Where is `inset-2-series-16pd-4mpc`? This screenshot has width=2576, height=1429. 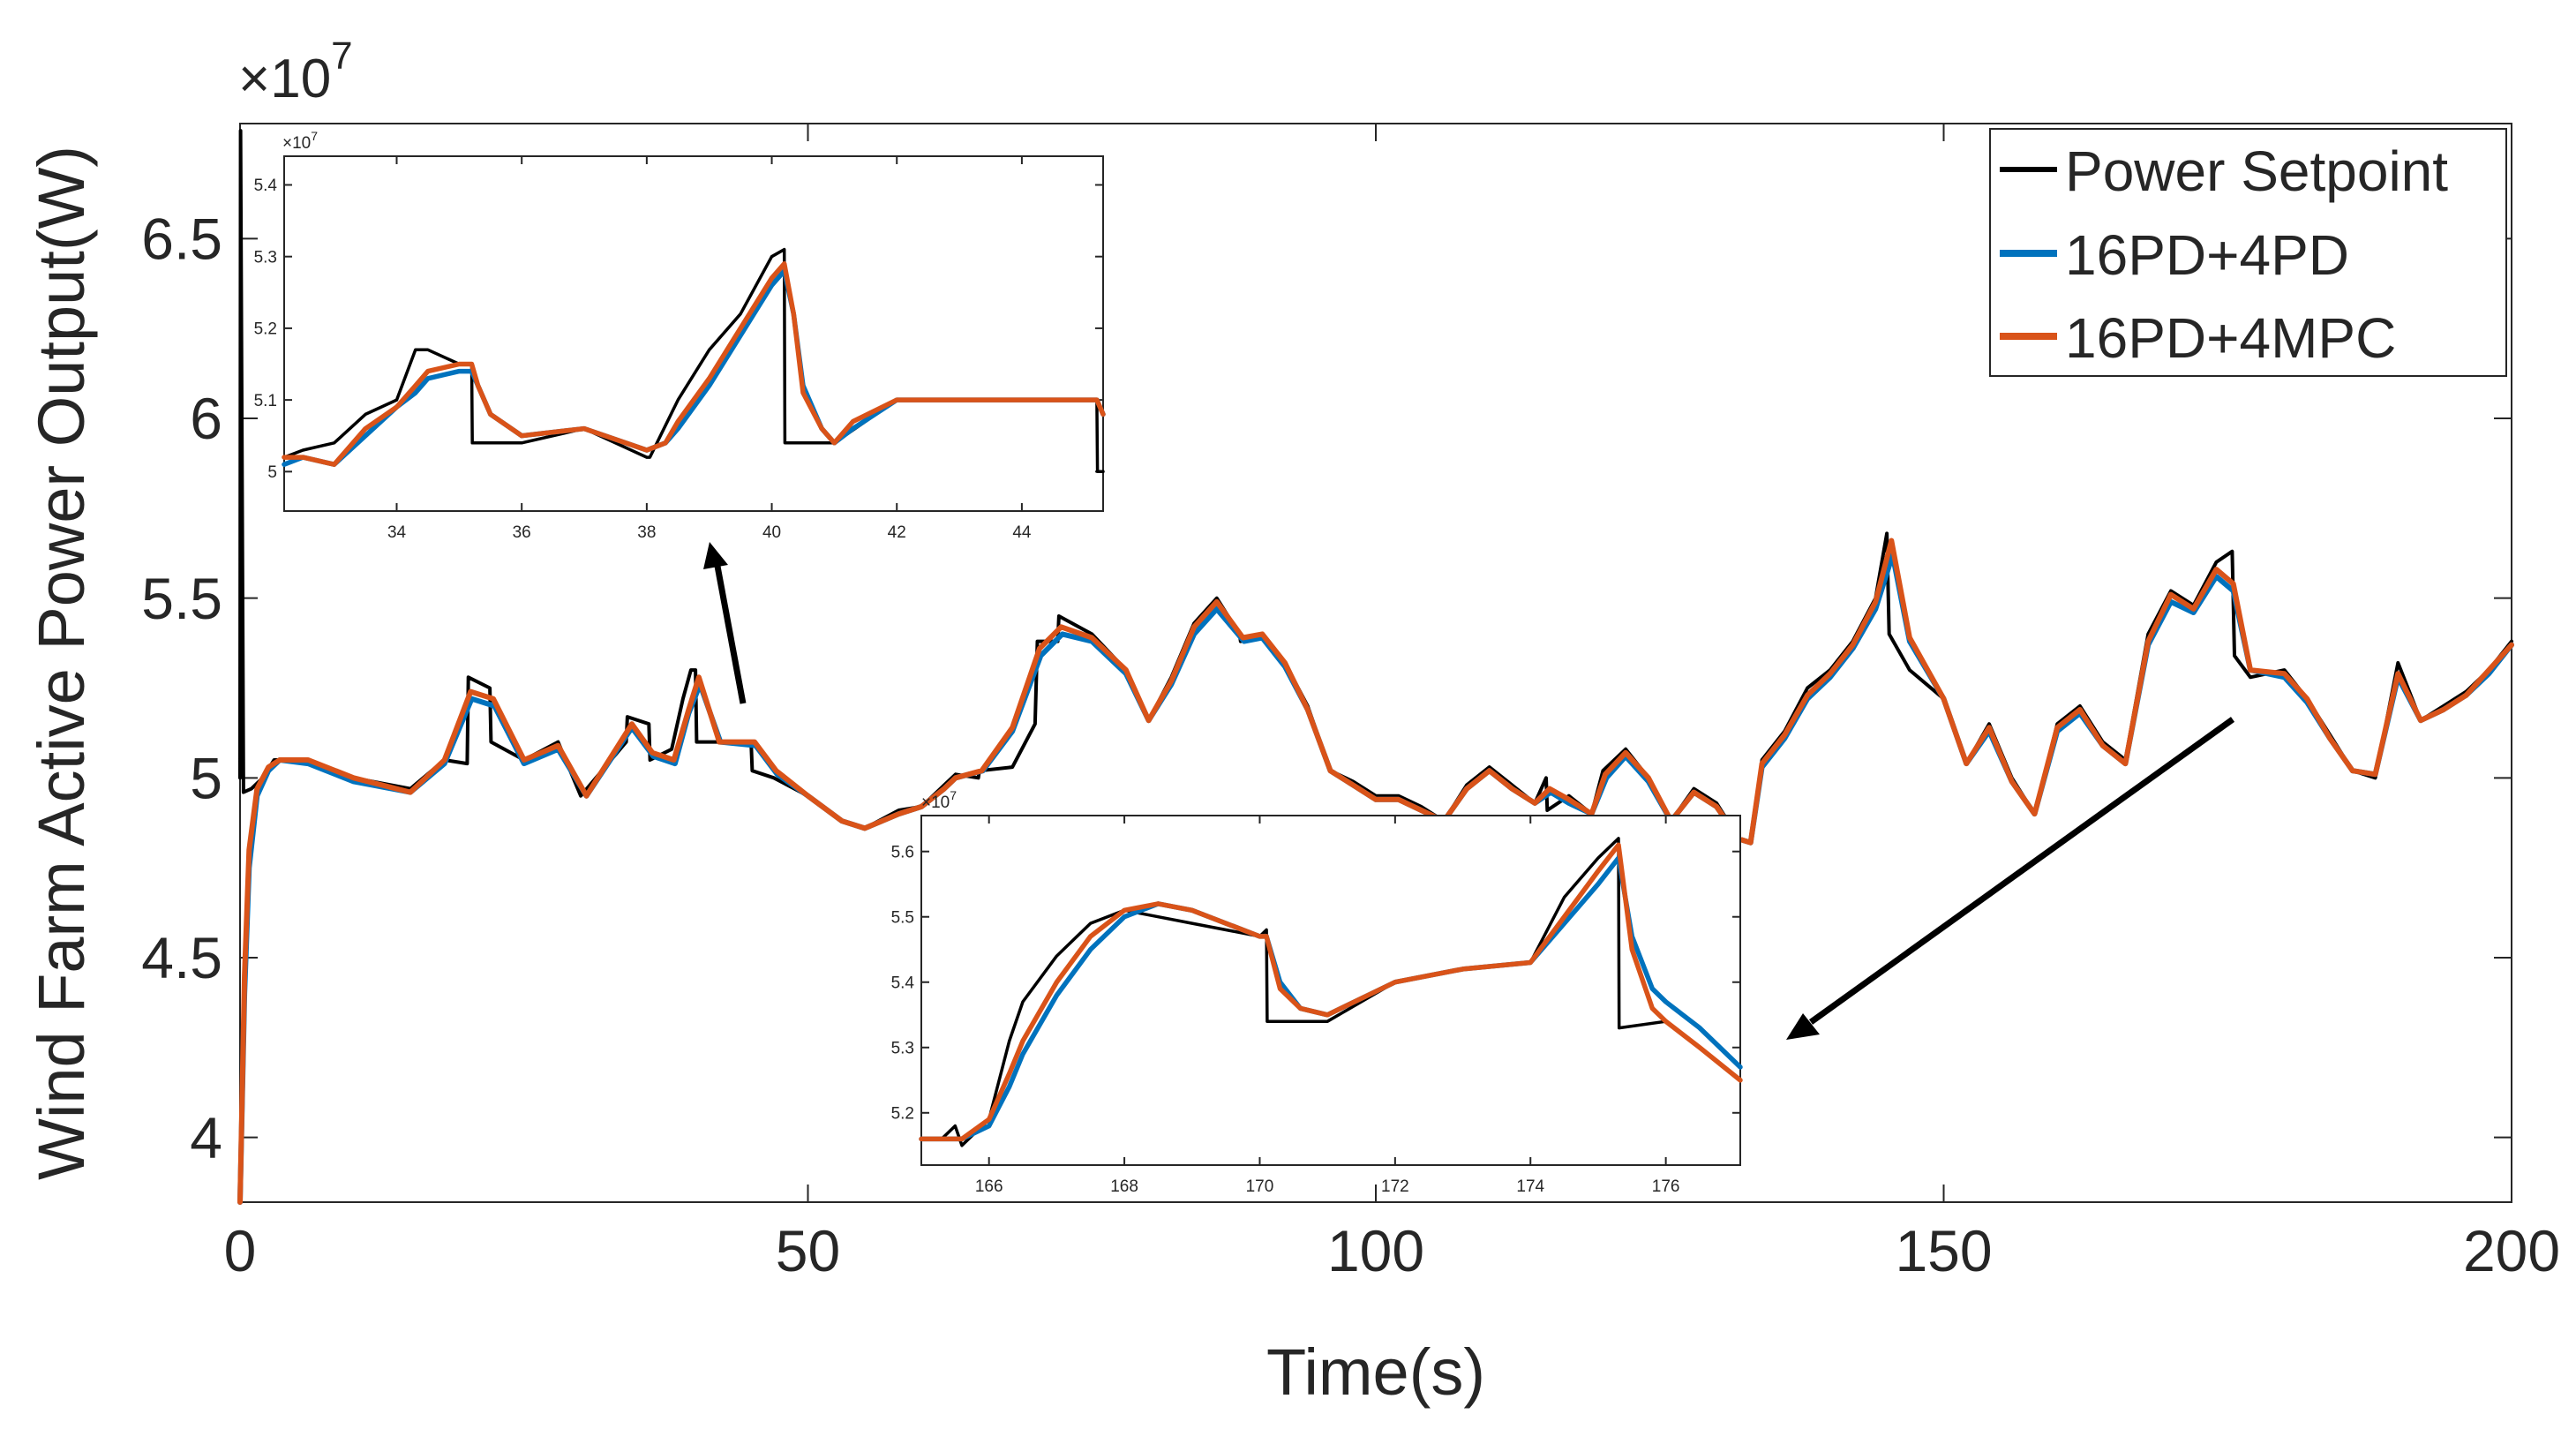 inset-2-series-16pd-4mpc is located at coordinates (1331, 992).